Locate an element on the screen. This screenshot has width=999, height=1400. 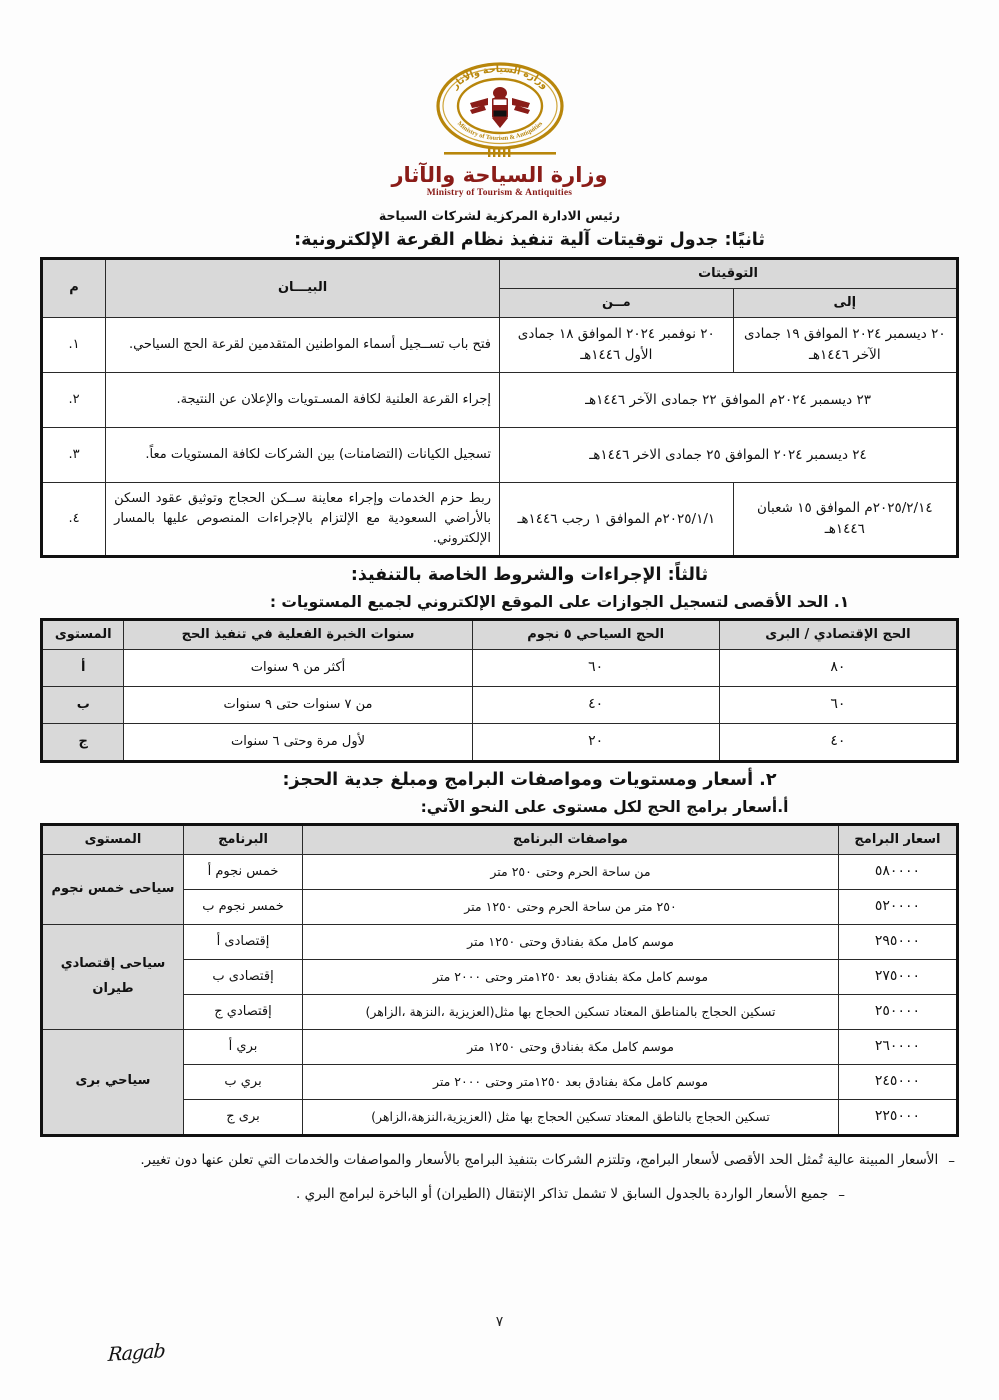
header-to: إلى is located at coordinates (845, 303).